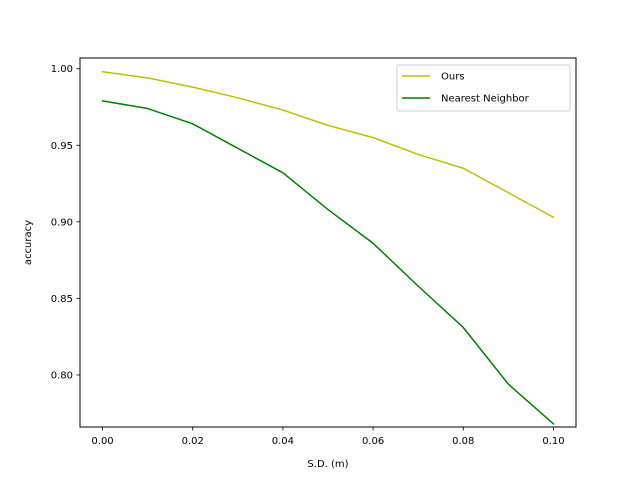 The height and width of the screenshot is (480, 640). Describe the element at coordinates (373, 441) in the screenshot. I see `x-tick-label: 0.06` at that location.